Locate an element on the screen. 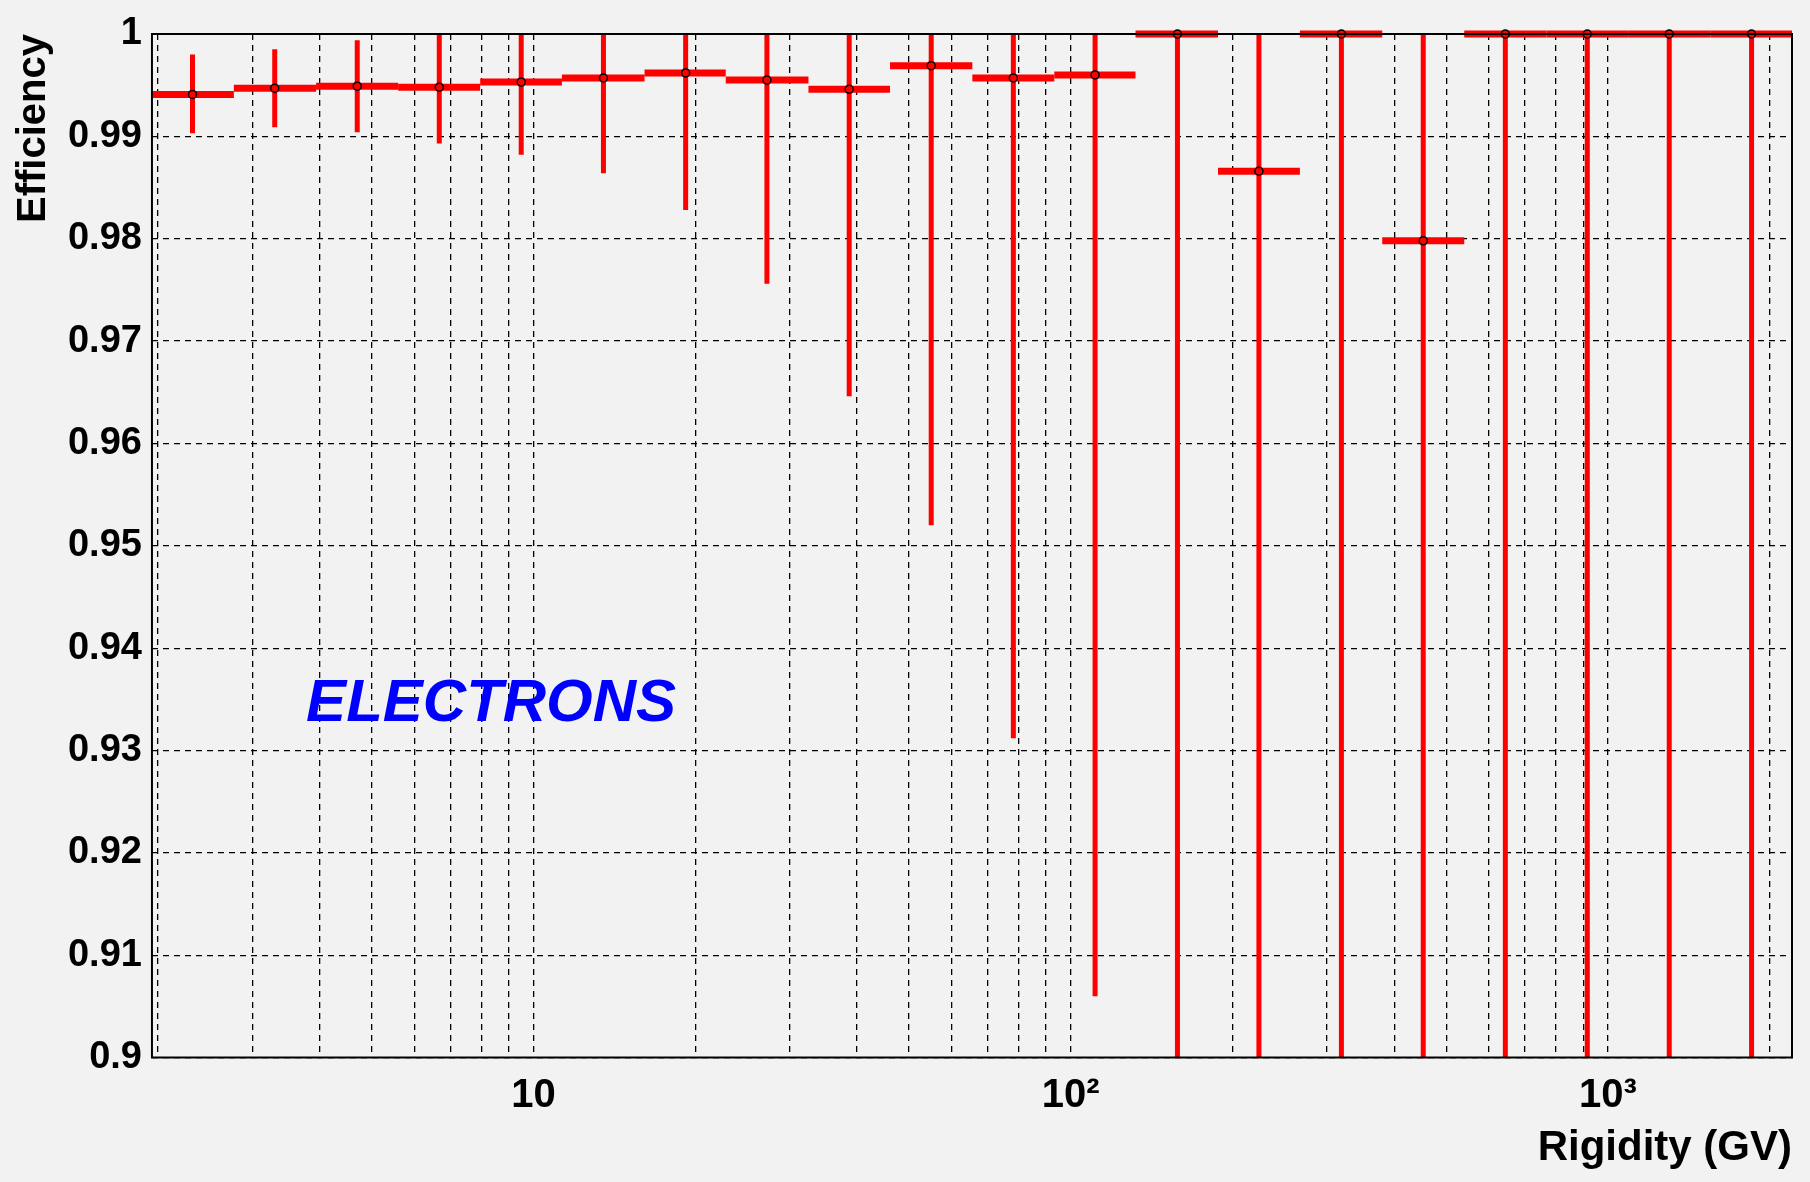  x-axis-title: Rigidity (GV) is located at coordinates (1664, 1146).